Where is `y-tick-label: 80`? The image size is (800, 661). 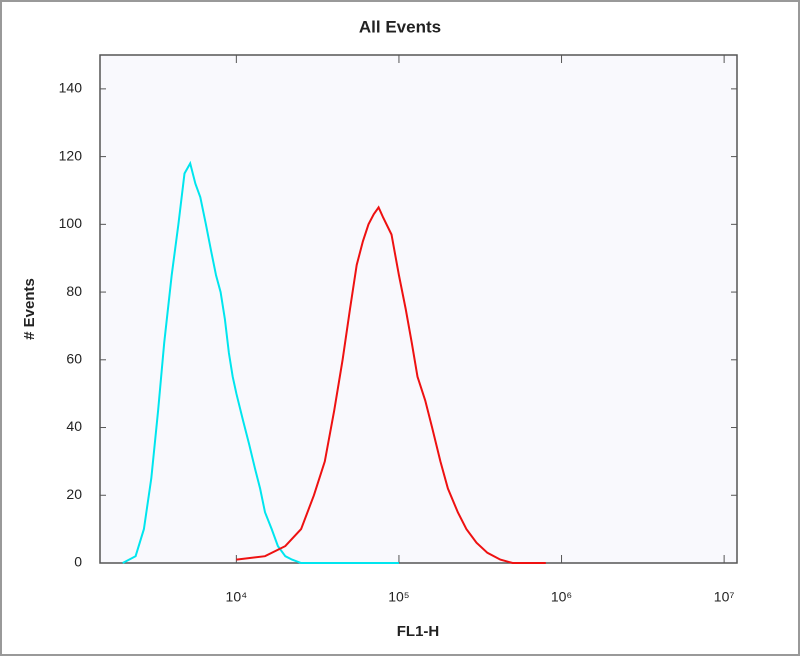 y-tick-label: 80 is located at coordinates (74, 291).